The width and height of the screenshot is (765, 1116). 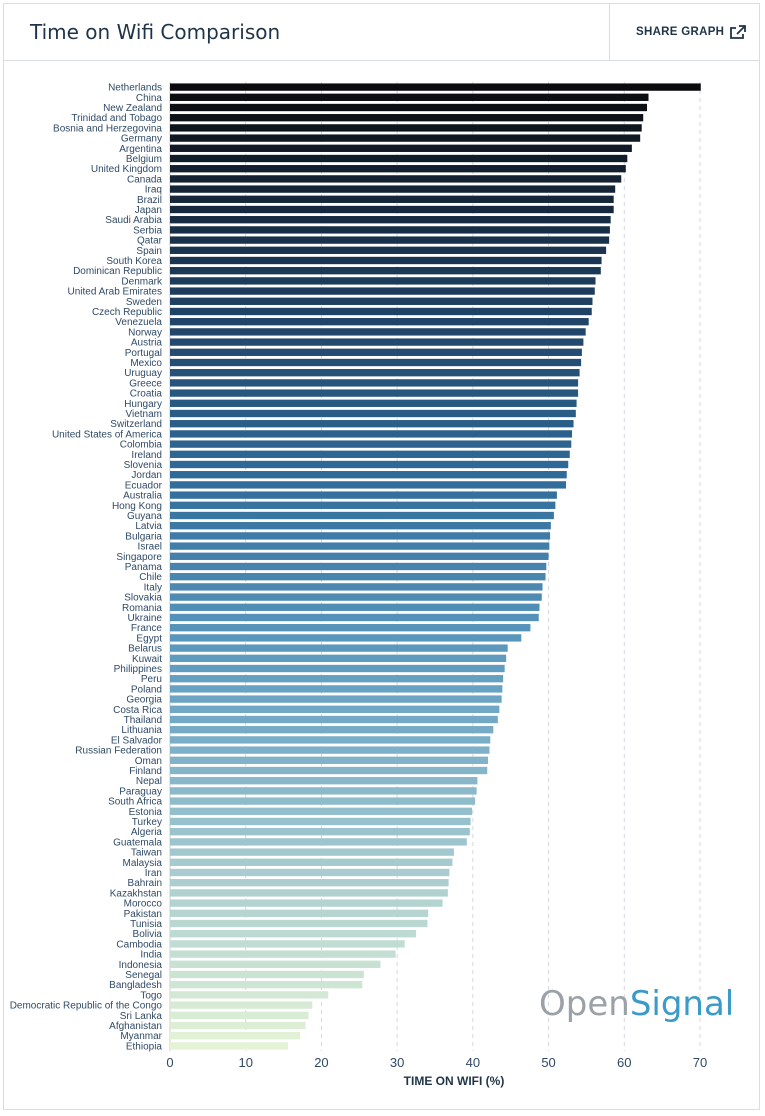 I want to click on x-tick-labels: 0 10 20 30 40 50 60 70, so click(x=436, y=1062).